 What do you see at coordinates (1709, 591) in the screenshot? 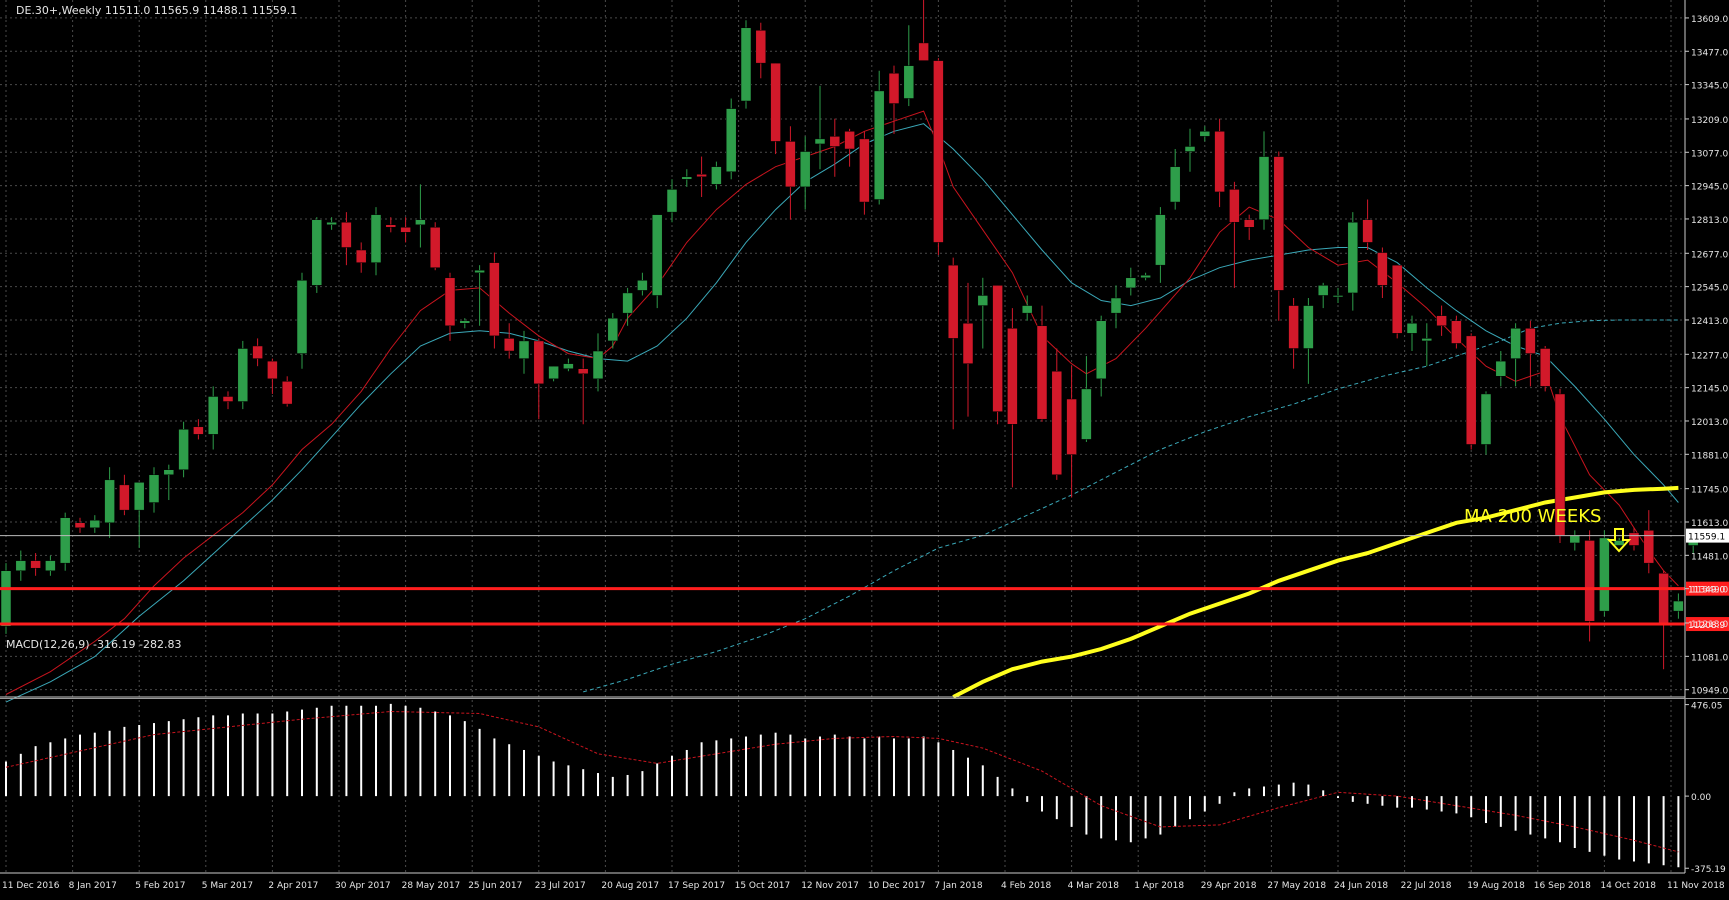
I see `price-tick-label: 11349.0` at bounding box center [1709, 591].